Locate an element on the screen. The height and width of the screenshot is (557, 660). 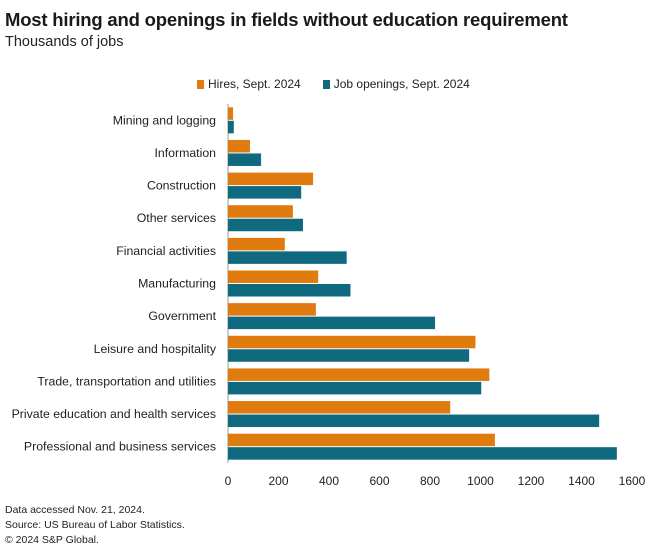
x-tick-label: 1200 is located at coordinates (531, 481).